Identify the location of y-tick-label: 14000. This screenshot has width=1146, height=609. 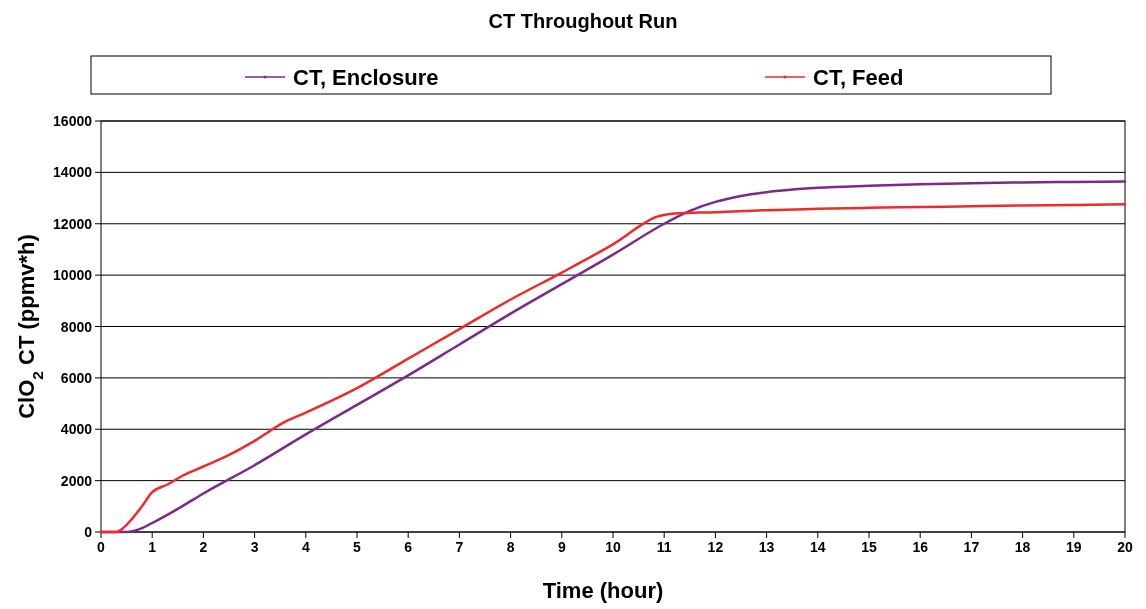
(73, 172).